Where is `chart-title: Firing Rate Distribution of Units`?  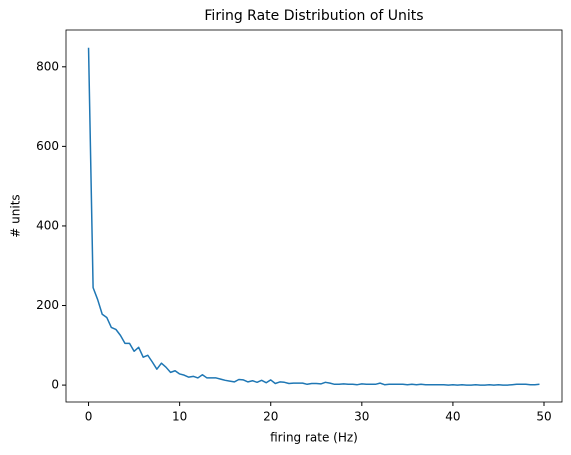 chart-title: Firing Rate Distribution of Units is located at coordinates (313, 16).